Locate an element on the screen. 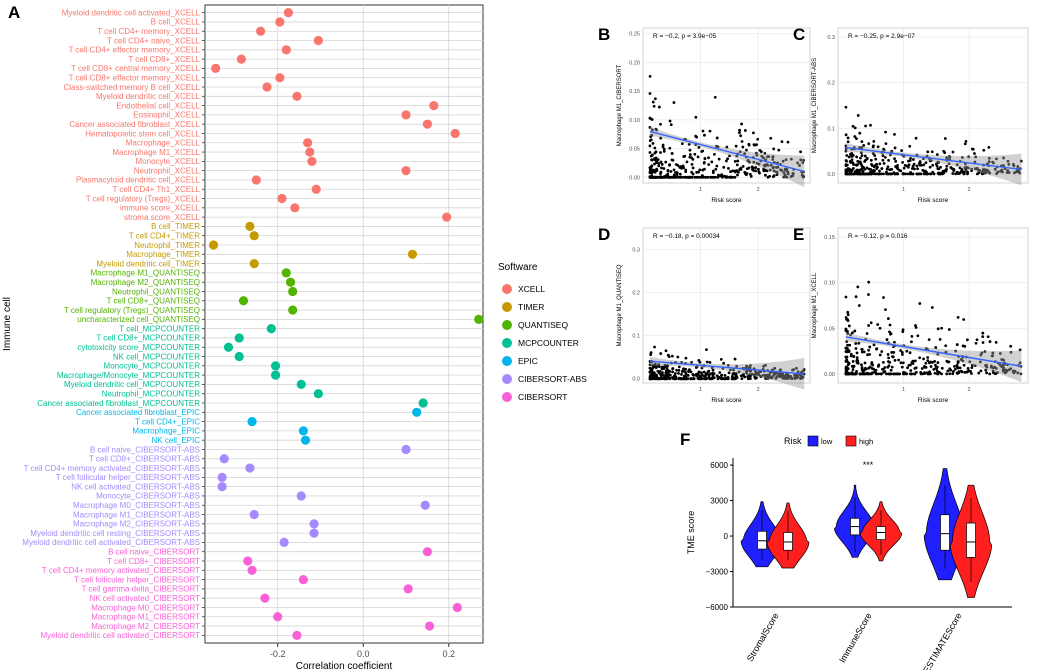 Image resolution: width=1038 pixels, height=670 pixels. y-tick-label: Myeloid dendritic cell_MCPCOUNTER is located at coordinates (132, 384).